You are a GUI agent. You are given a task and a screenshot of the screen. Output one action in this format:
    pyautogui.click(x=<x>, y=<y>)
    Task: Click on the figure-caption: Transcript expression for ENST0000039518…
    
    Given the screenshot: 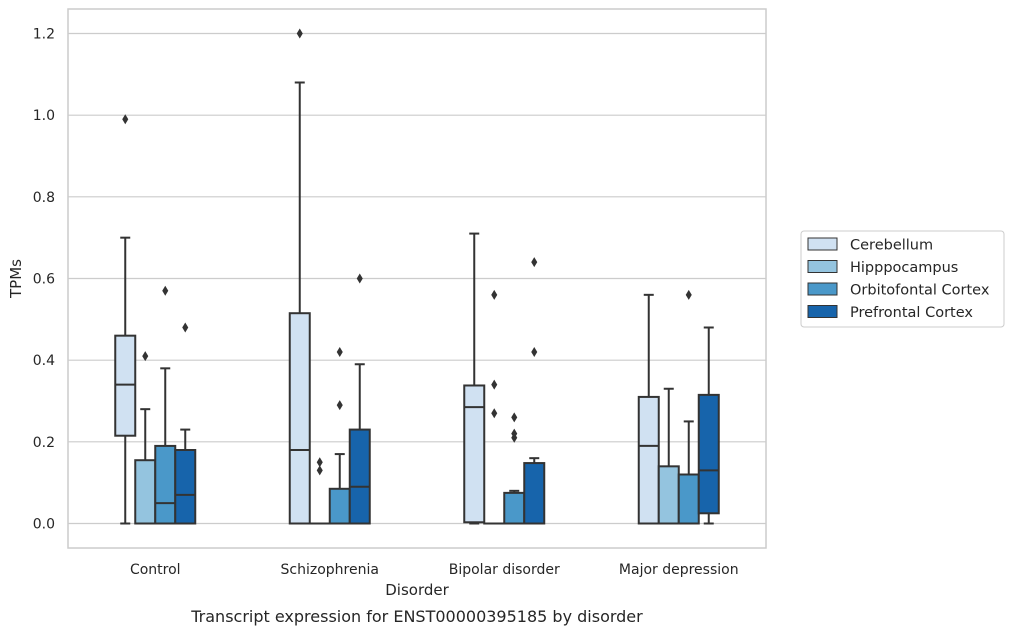 What is the action you would take?
    pyautogui.click(x=416, y=616)
    